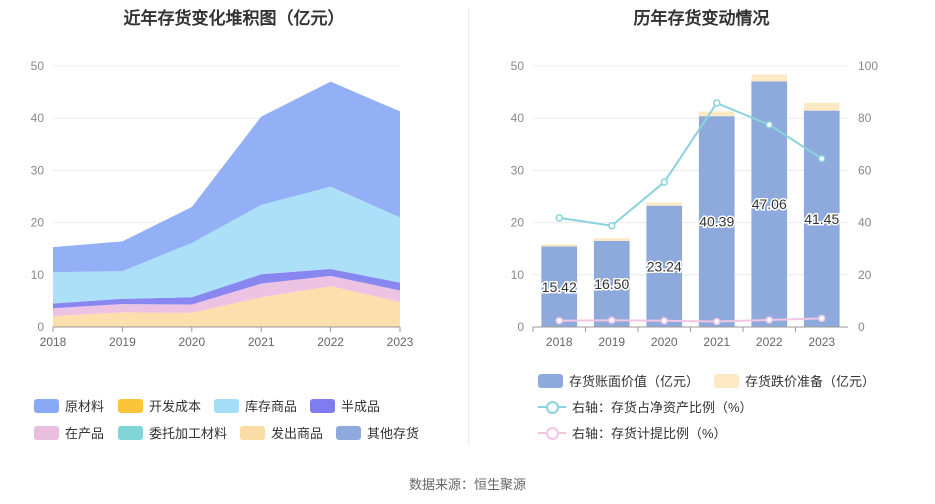 This screenshot has height=504, width=935. I want to click on right-chart-title: 历年存货变动情况, so click(701, 18).